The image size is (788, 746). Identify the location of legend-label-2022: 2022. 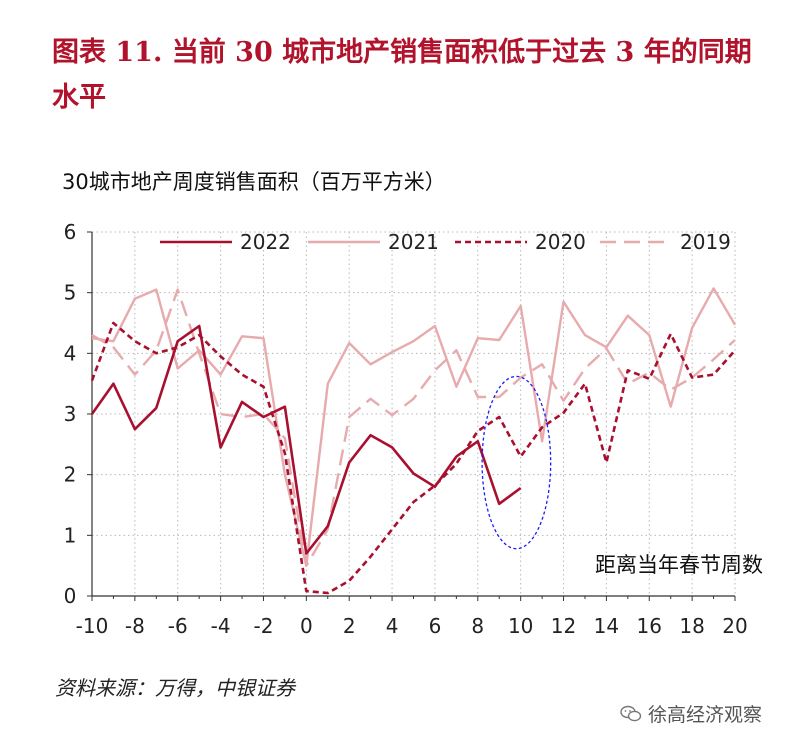
(265, 242).